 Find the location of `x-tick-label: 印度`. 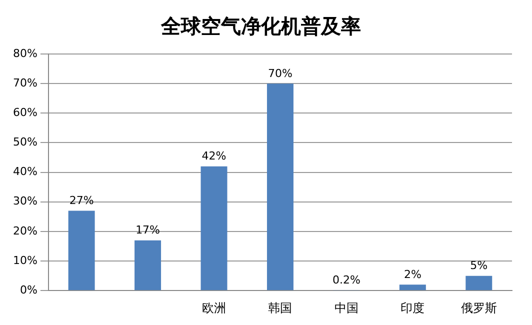

x-tick-label: 印度 is located at coordinates (412, 307).